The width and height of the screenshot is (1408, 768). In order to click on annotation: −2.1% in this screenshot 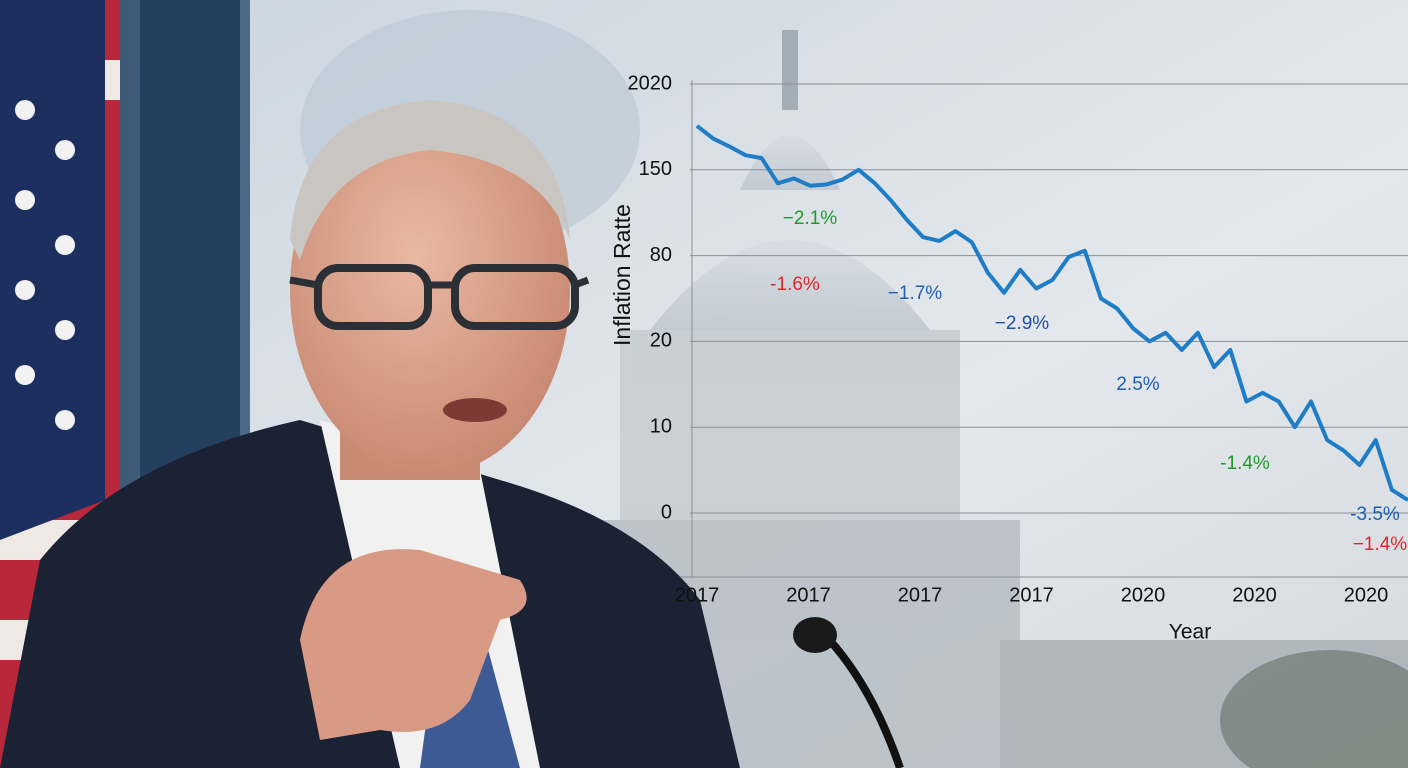, I will do `click(810, 218)`.